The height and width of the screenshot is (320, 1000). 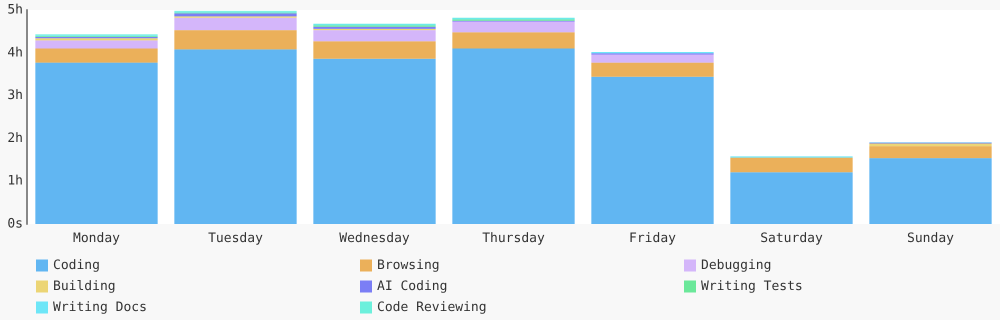 What do you see at coordinates (76, 265) in the screenshot?
I see `legend-label: Coding` at bounding box center [76, 265].